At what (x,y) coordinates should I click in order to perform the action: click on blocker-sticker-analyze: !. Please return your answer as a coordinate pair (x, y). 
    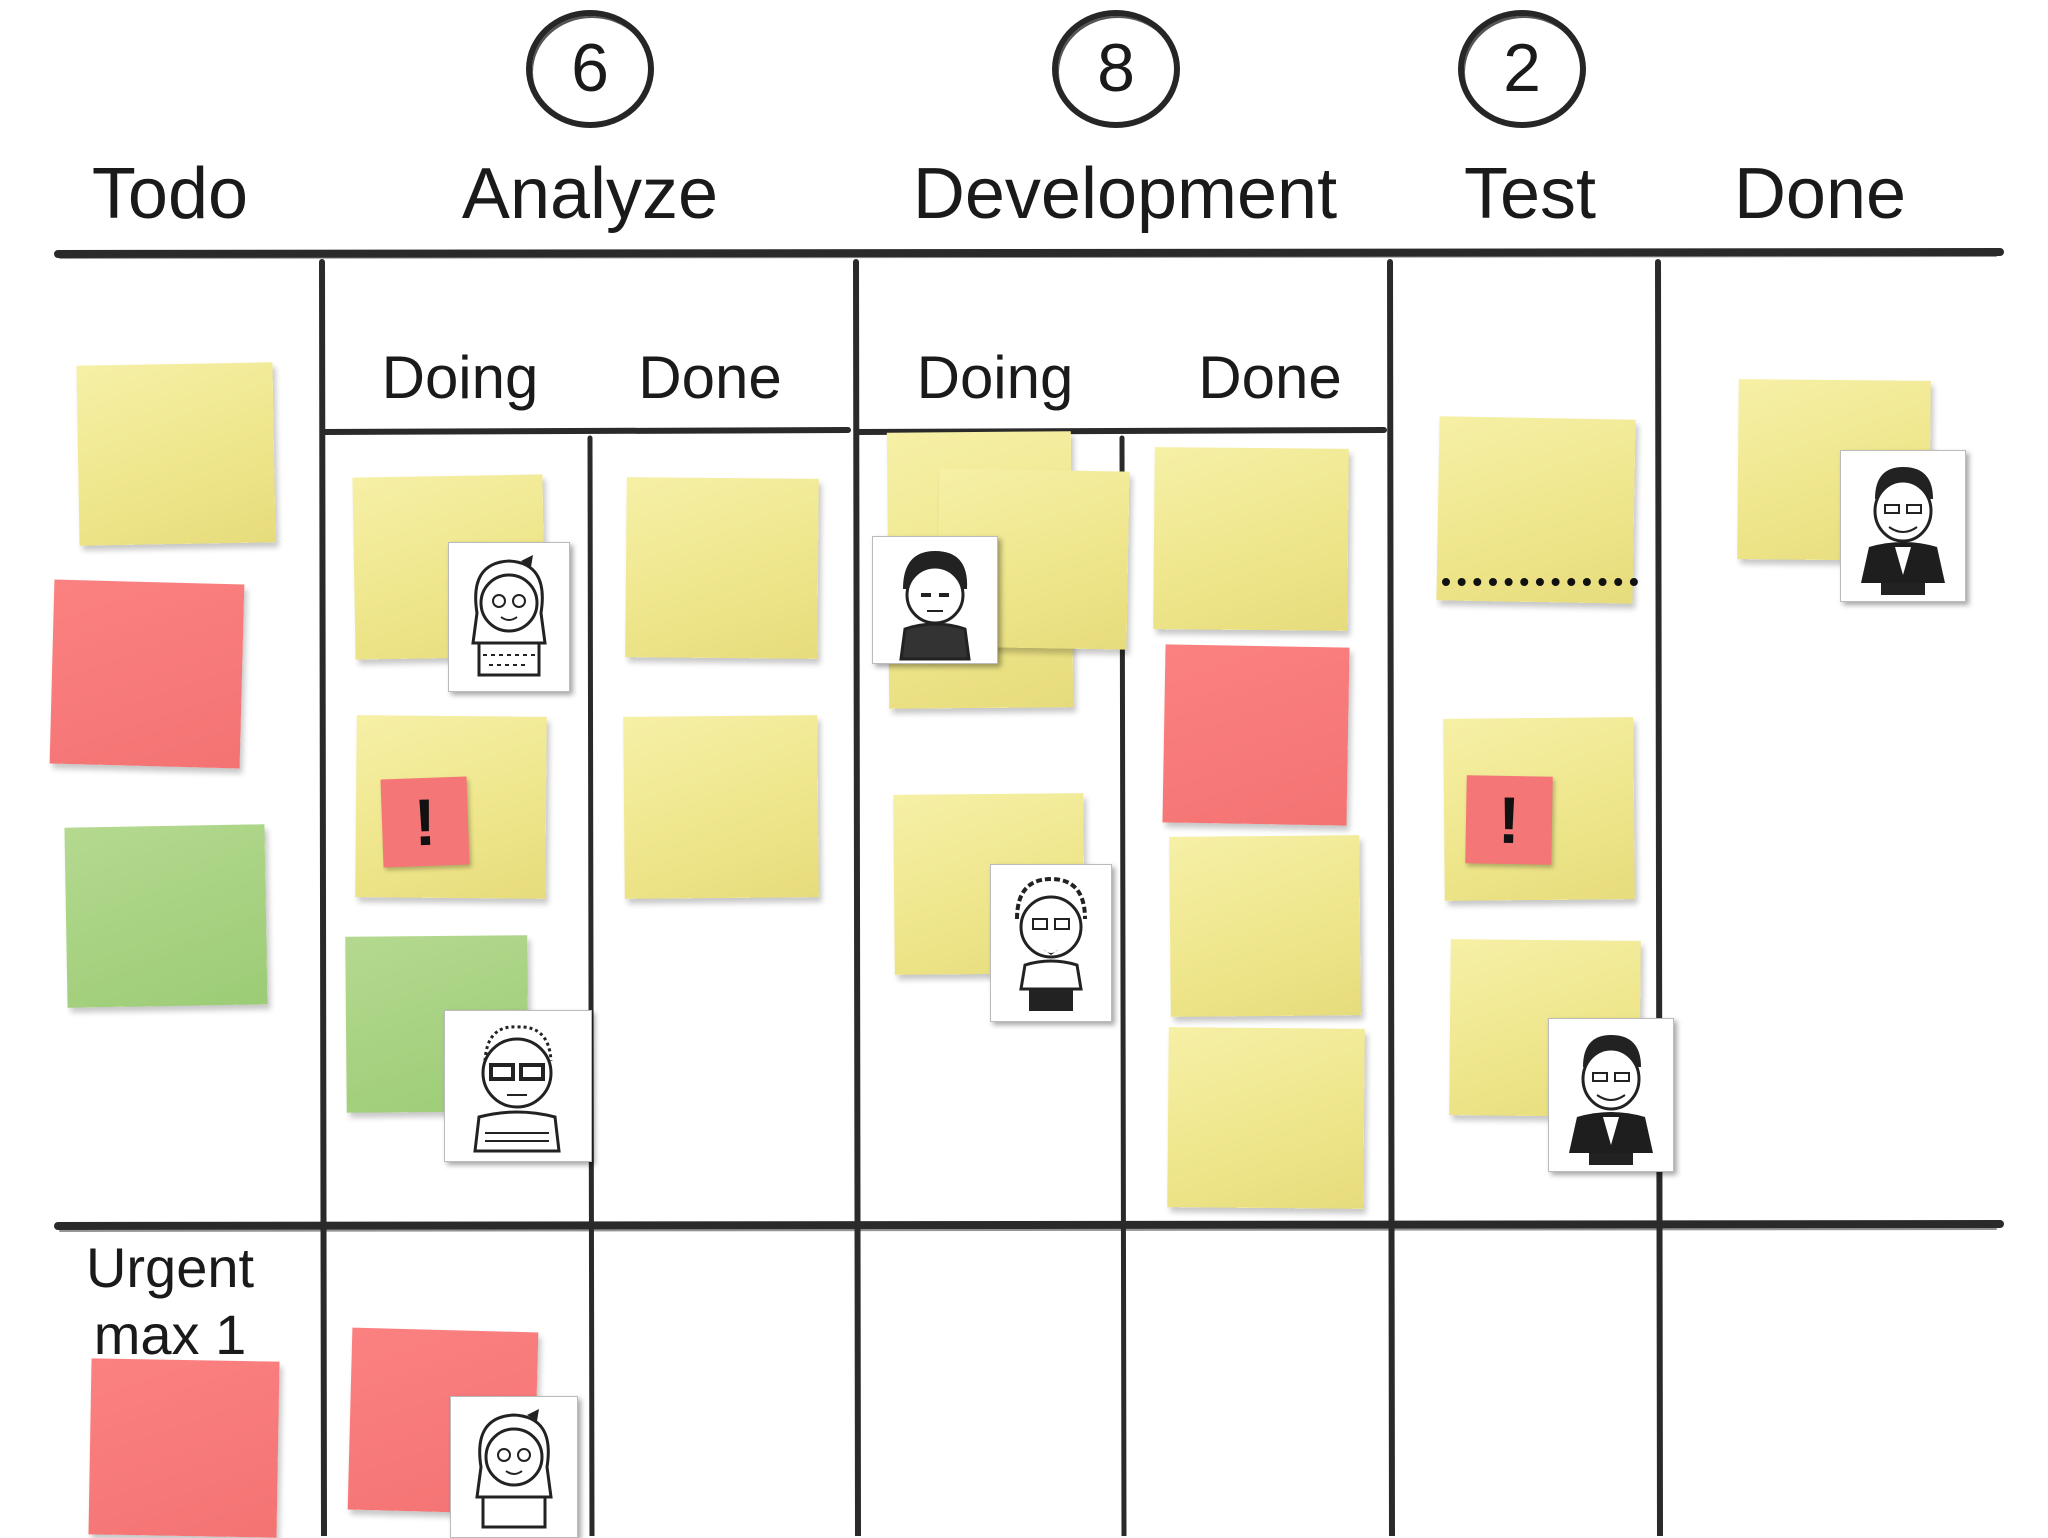
    Looking at the image, I should click on (425, 822).